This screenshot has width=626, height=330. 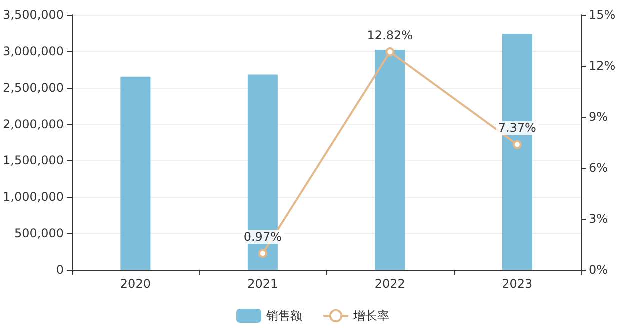 I want to click on y2-tick-label: 3%, so click(x=598, y=219).